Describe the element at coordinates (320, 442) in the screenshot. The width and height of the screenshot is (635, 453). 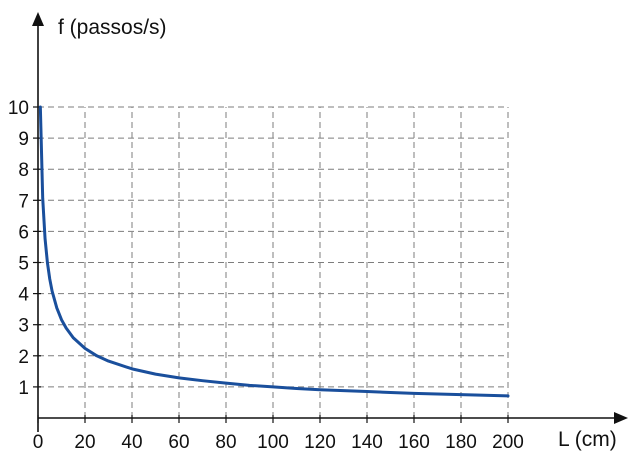
I see `x-tick-label: 120` at that location.